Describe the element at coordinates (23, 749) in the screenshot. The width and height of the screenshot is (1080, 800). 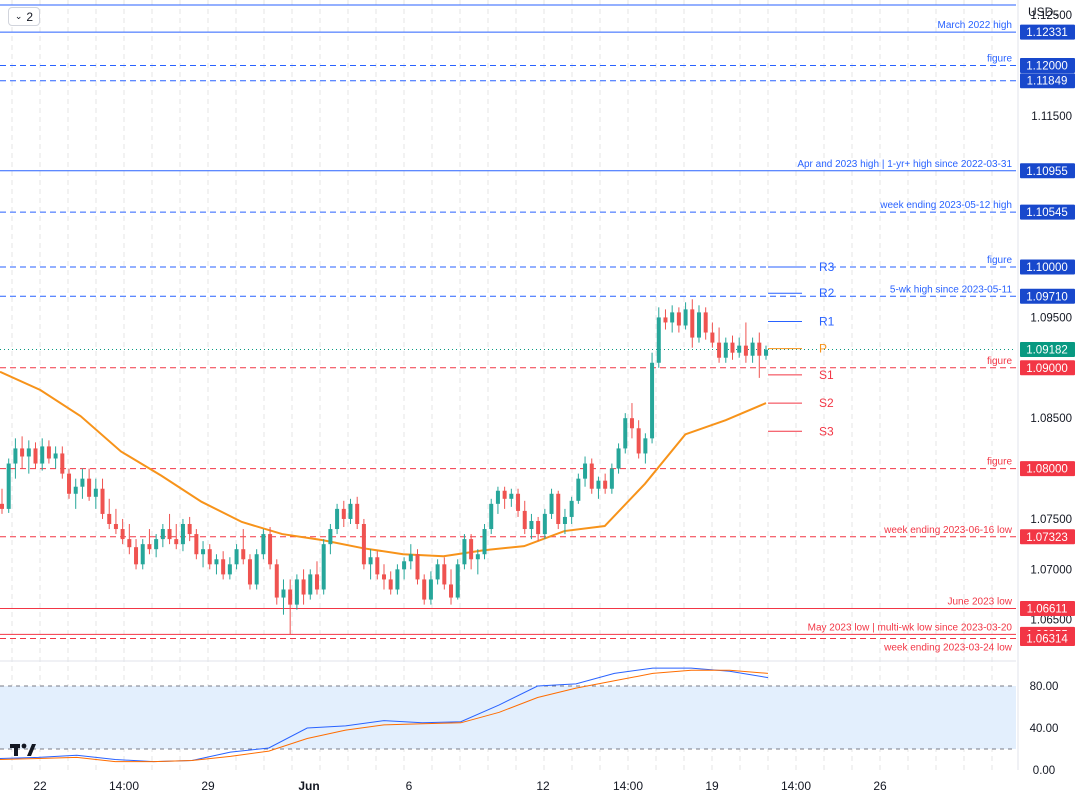
I see `tradingview-logo-icon` at that location.